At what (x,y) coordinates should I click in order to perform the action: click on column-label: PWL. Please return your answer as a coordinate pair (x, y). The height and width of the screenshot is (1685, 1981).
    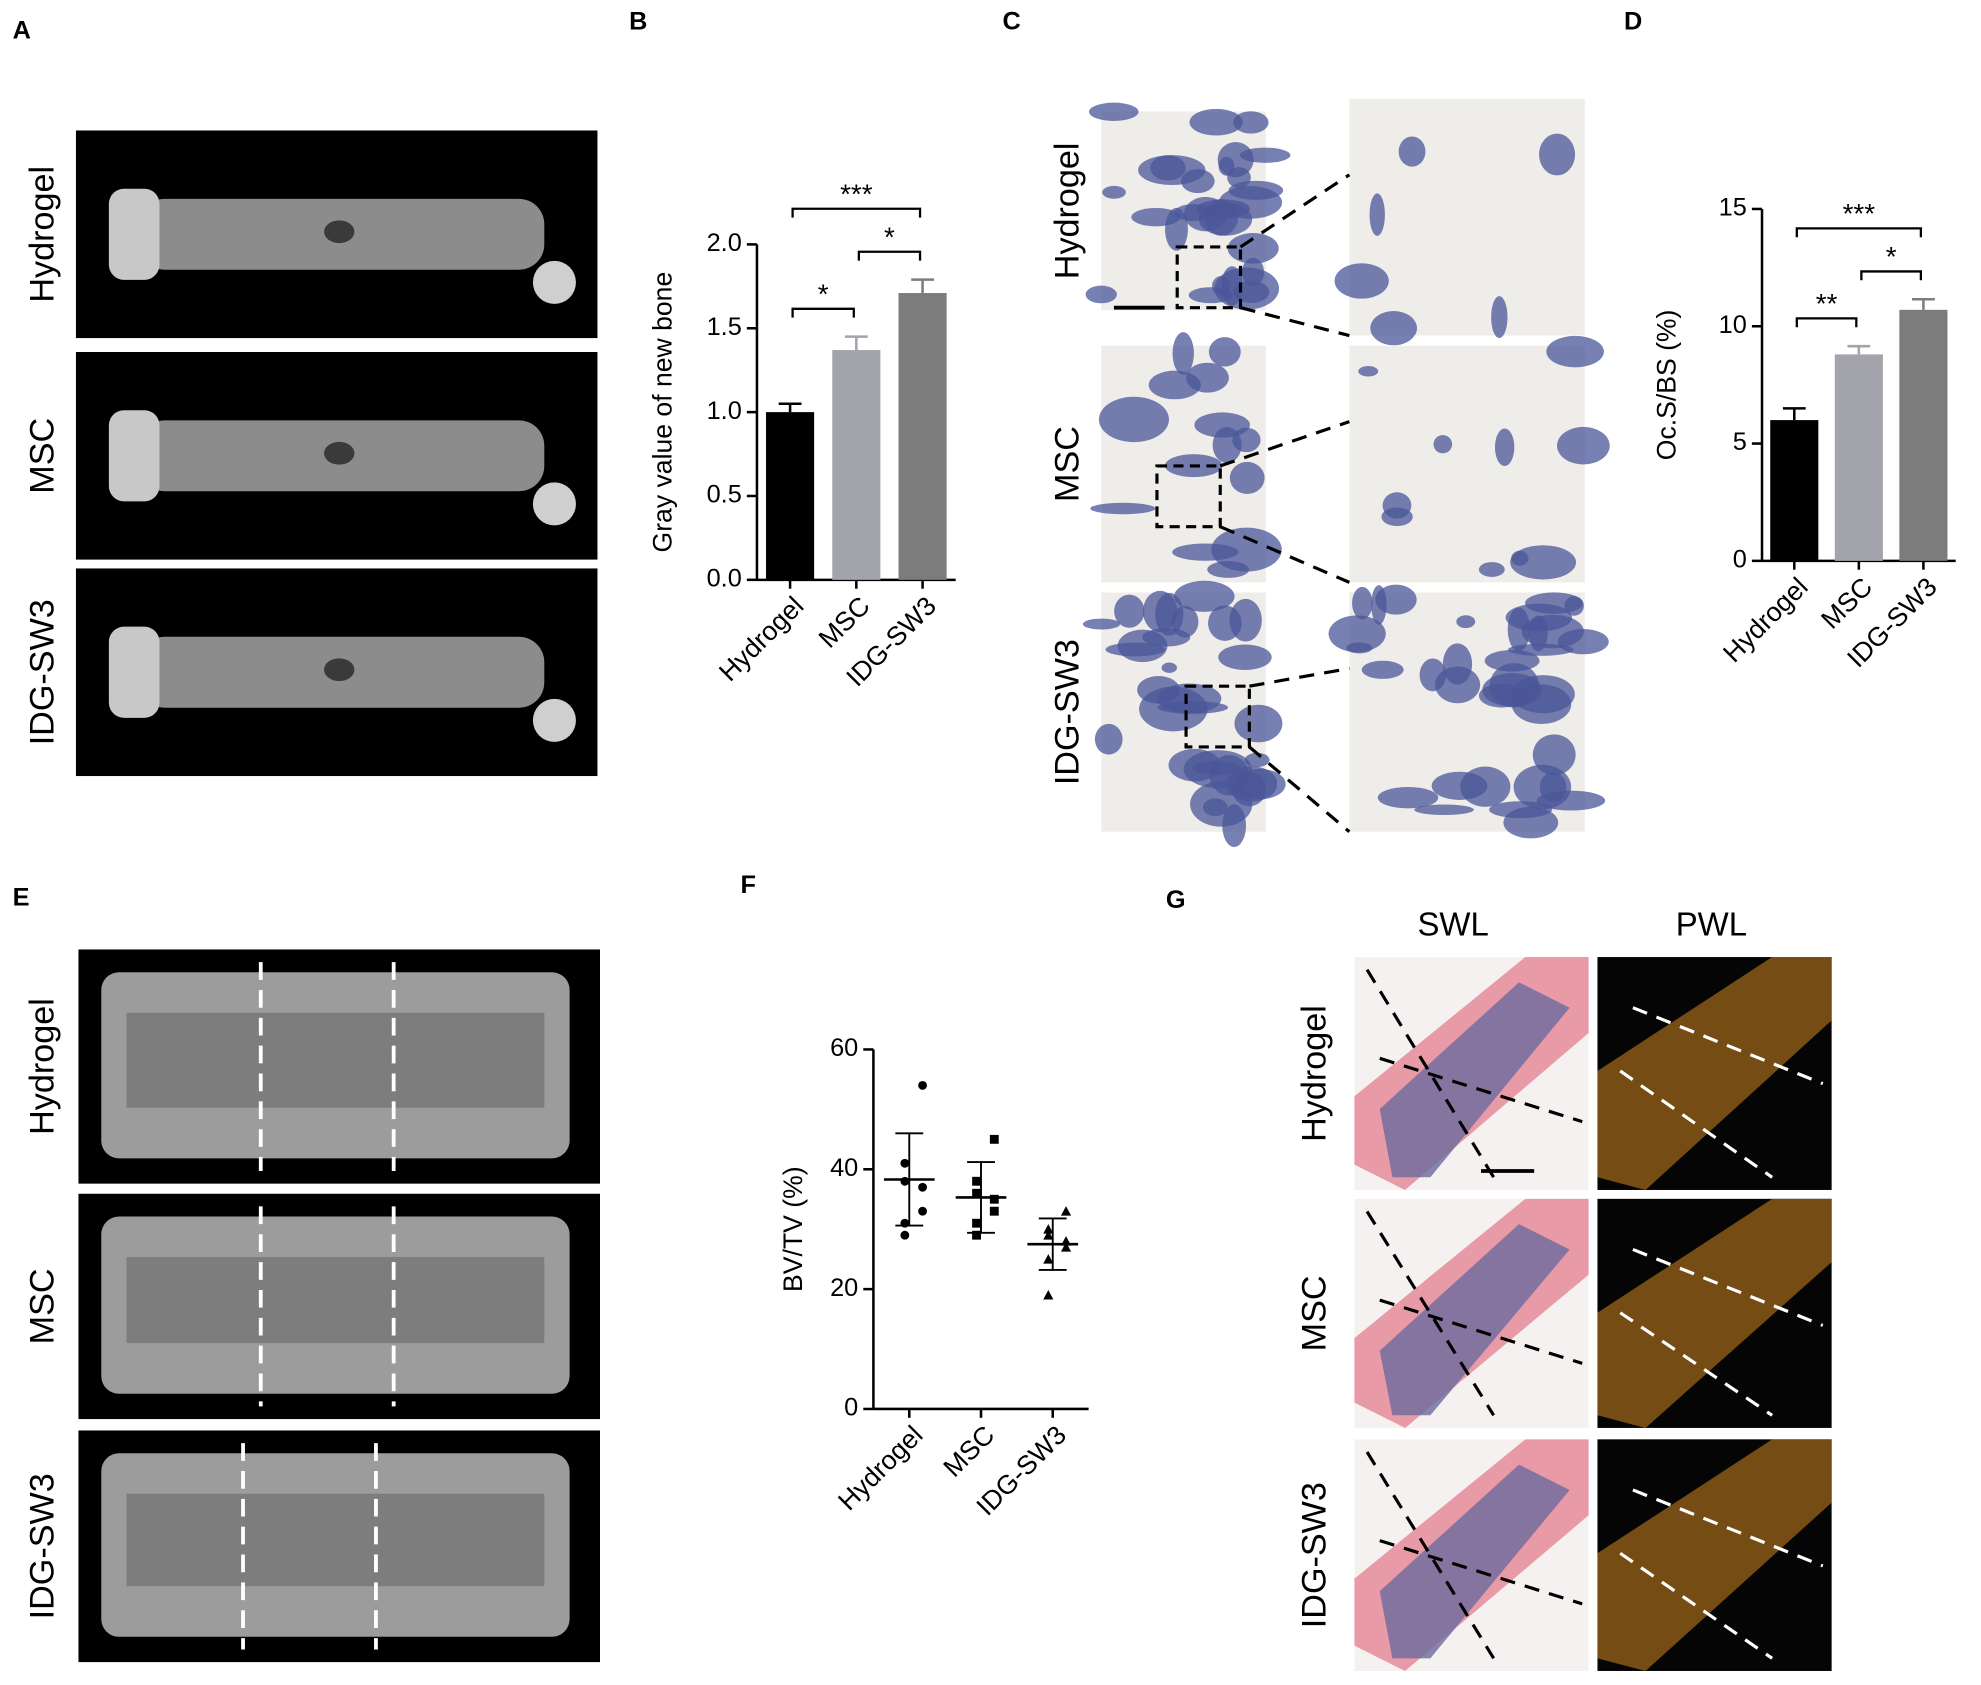
    Looking at the image, I should click on (1711, 923).